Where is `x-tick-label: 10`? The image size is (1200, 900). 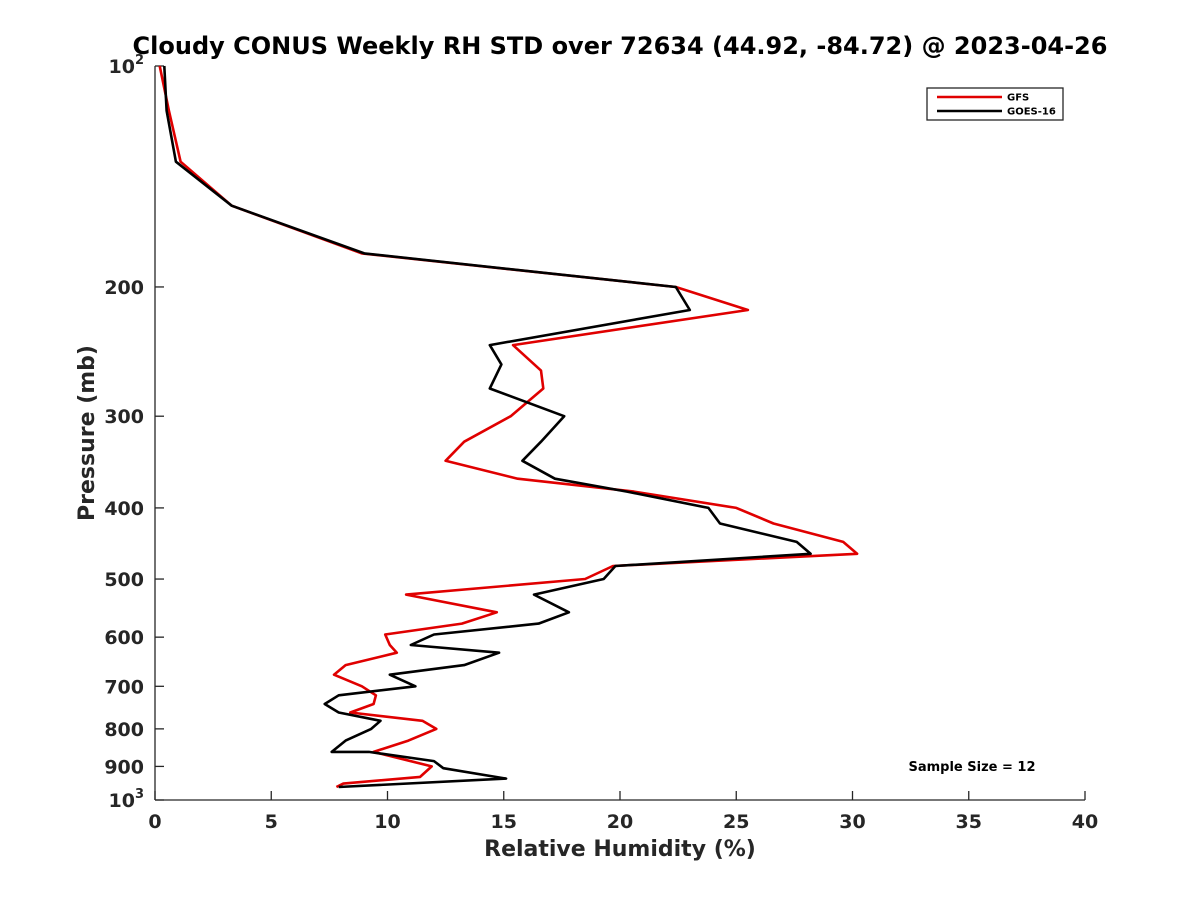 x-tick-label: 10 is located at coordinates (387, 822).